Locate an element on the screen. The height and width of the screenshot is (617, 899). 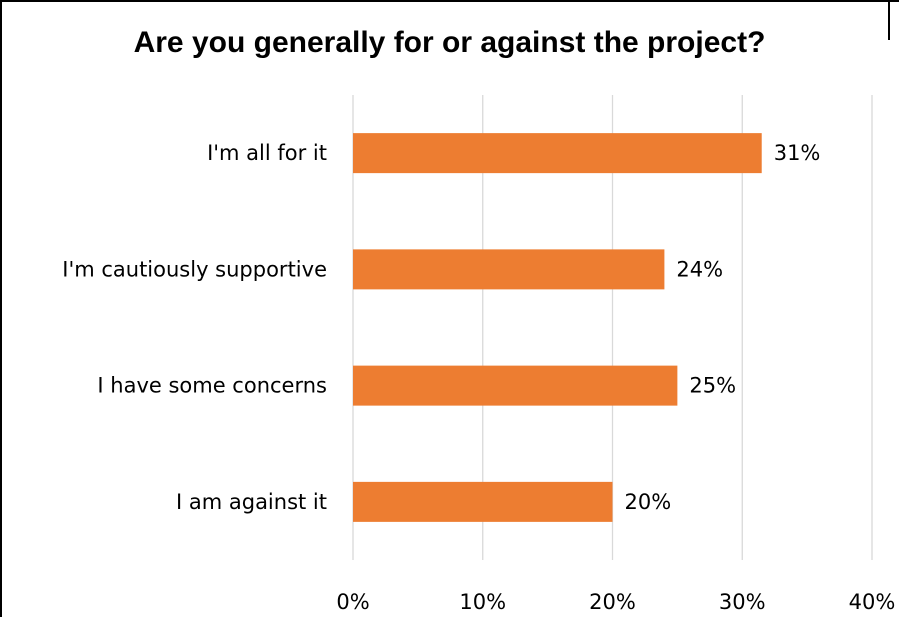
data-label: 31% is located at coordinates (797, 153).